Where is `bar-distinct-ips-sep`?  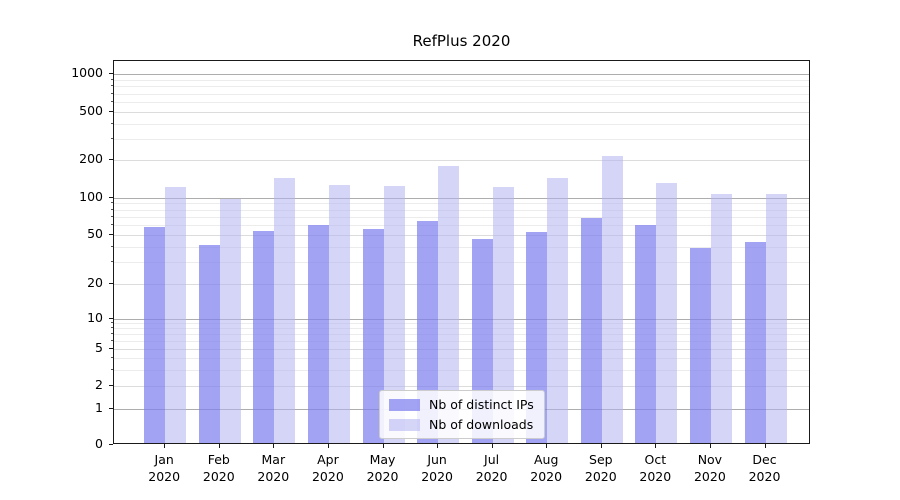
bar-distinct-ips-sep is located at coordinates (591, 330).